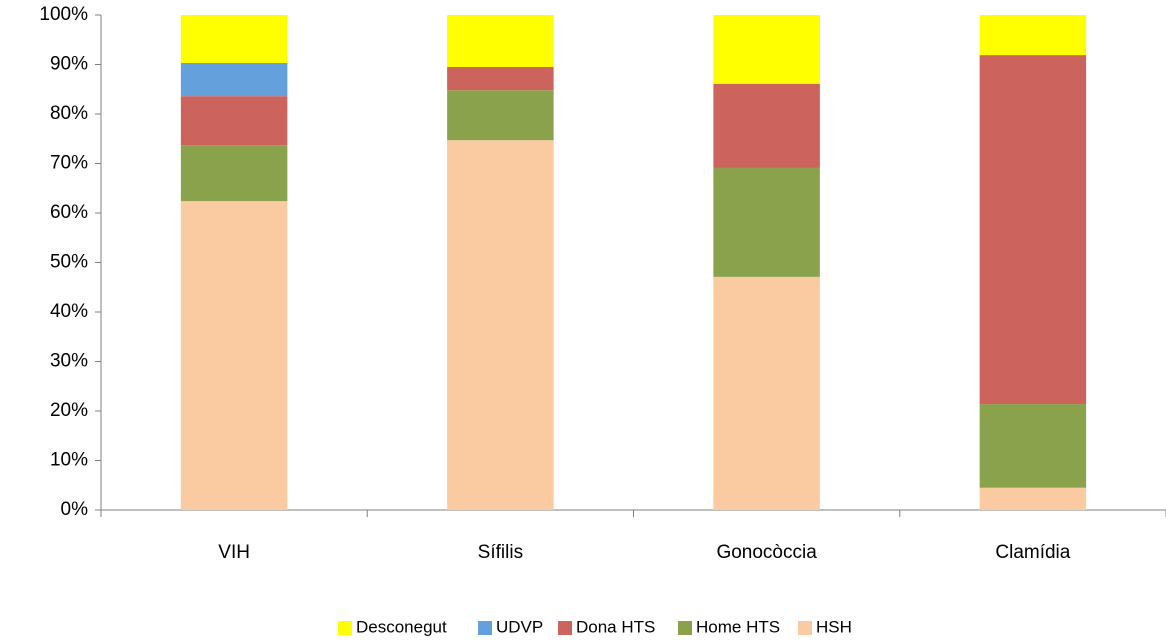 The width and height of the screenshot is (1166, 643). I want to click on y-tick-label: 20%, so click(69, 410).